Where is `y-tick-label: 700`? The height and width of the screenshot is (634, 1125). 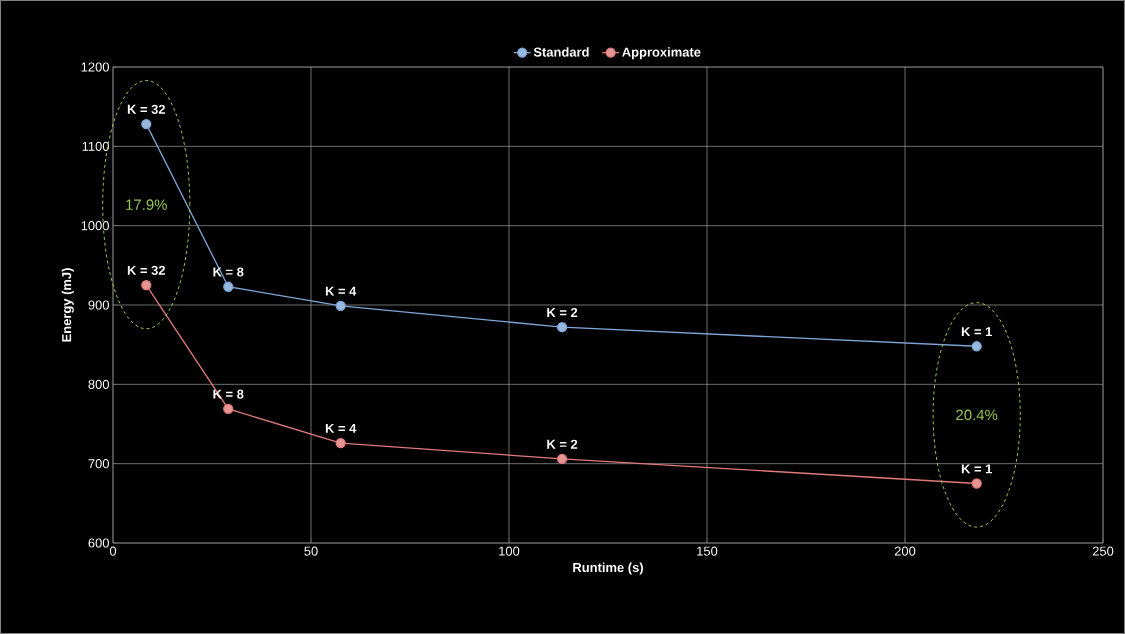 y-tick-label: 700 is located at coordinates (98, 464).